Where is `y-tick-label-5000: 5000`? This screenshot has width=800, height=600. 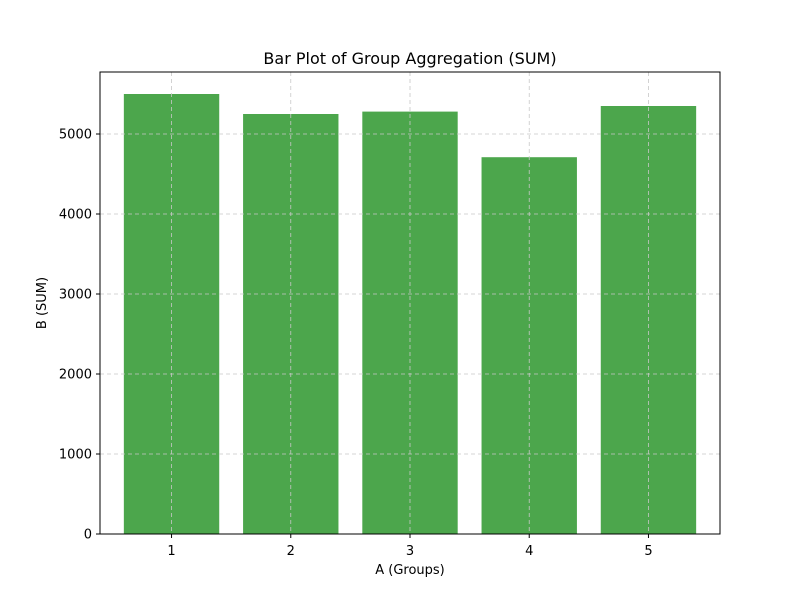
y-tick-label-5000: 5000 is located at coordinates (75, 135).